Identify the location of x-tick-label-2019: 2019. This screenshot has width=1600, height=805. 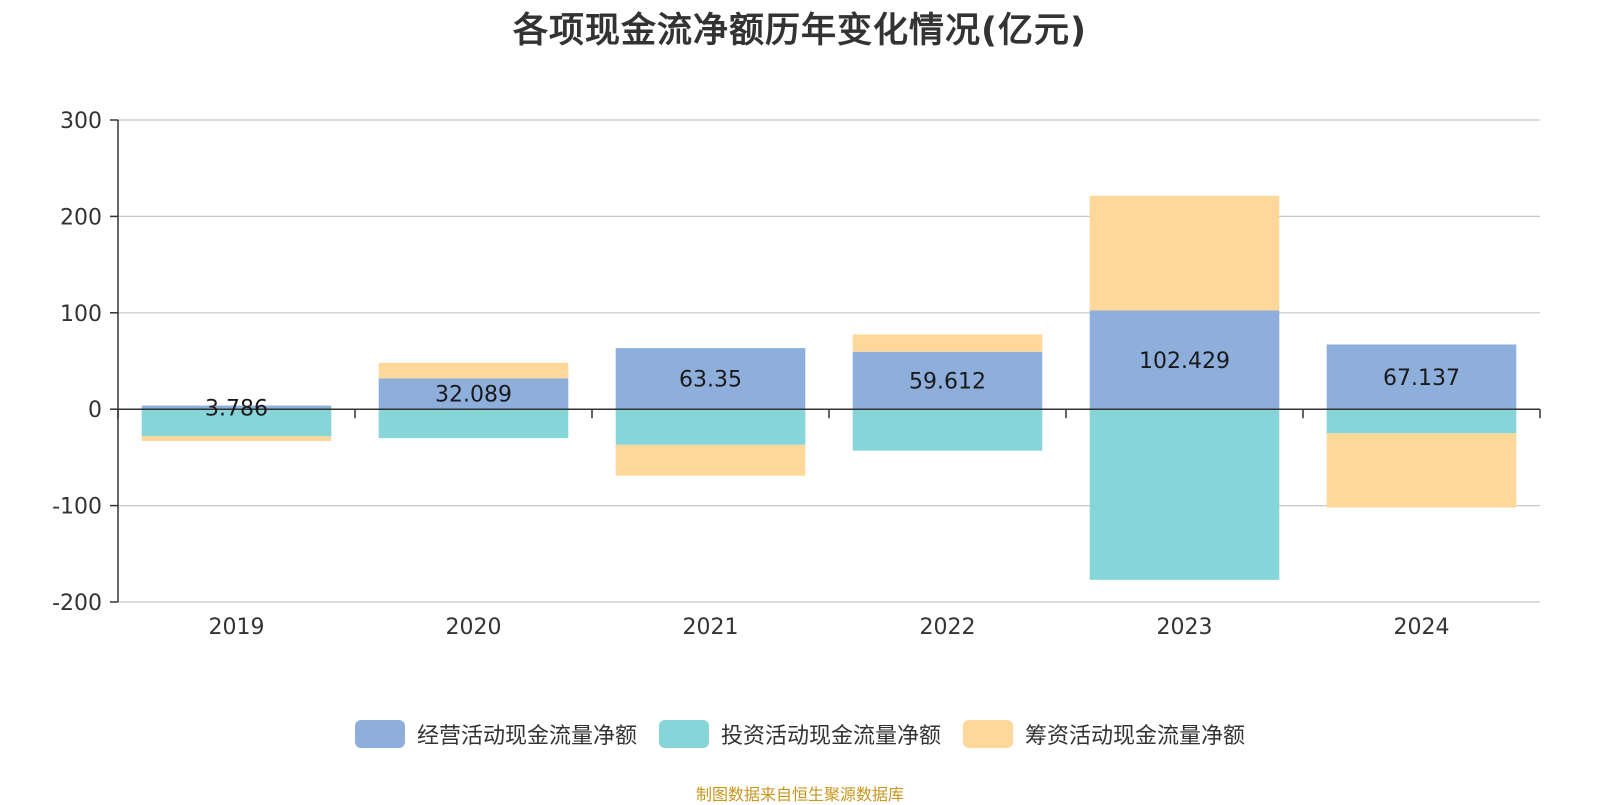
(237, 627).